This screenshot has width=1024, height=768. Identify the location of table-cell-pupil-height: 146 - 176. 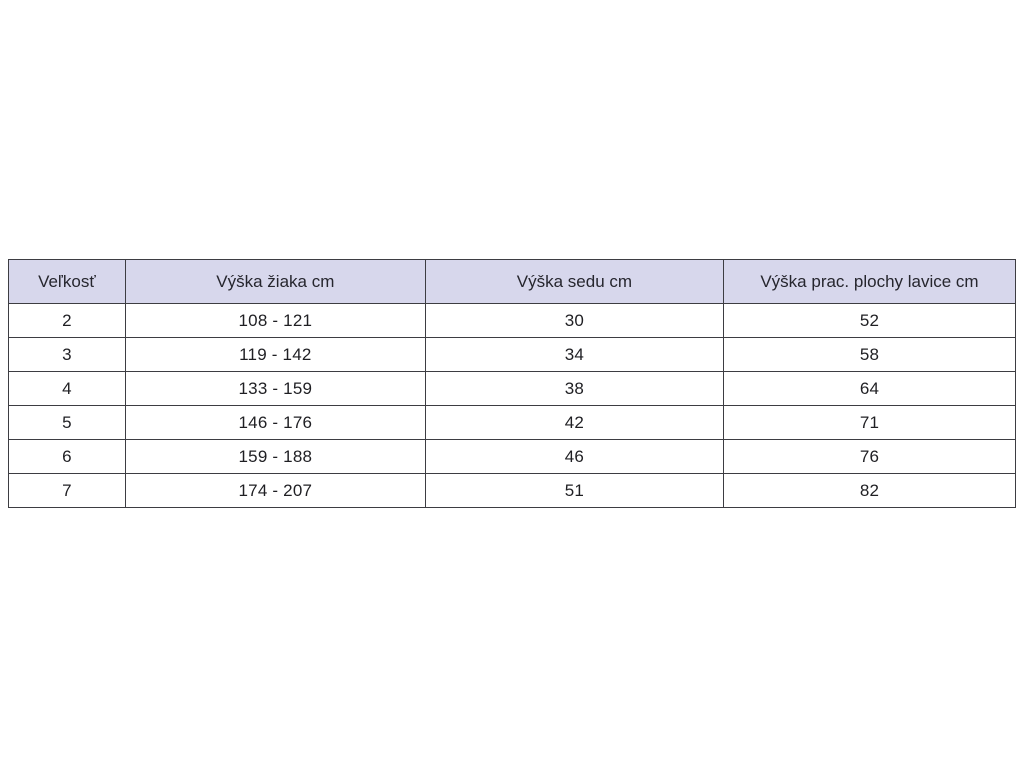
(275, 422).